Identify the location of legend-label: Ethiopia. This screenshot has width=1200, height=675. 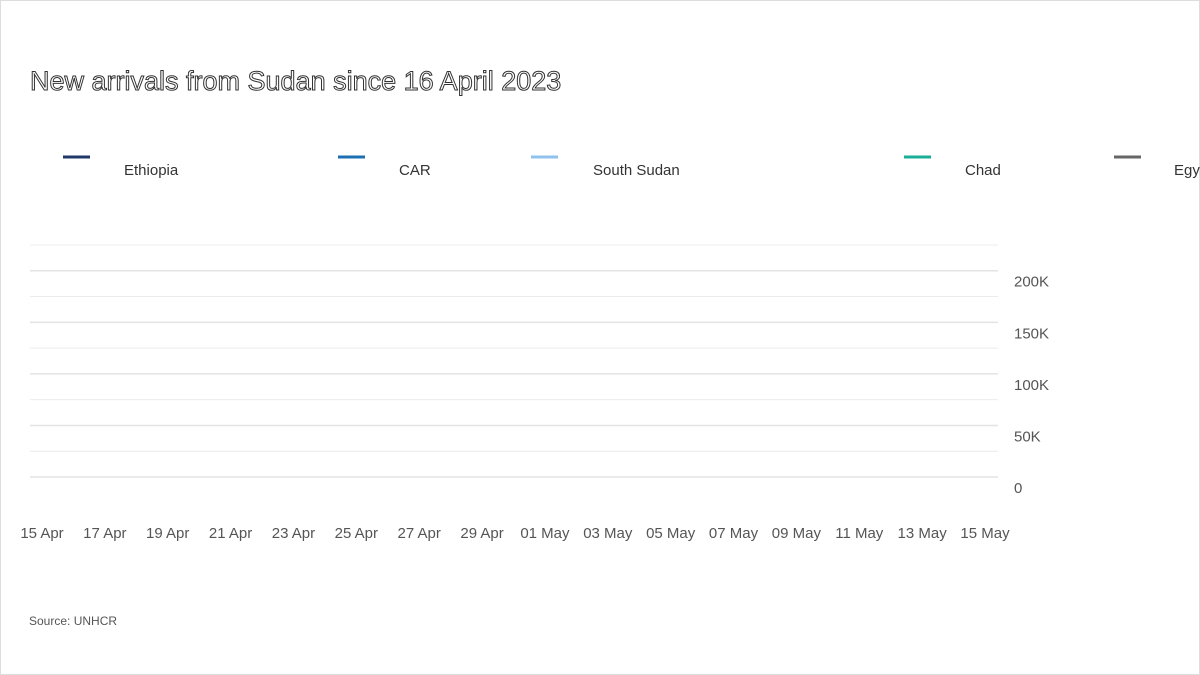
(151, 170).